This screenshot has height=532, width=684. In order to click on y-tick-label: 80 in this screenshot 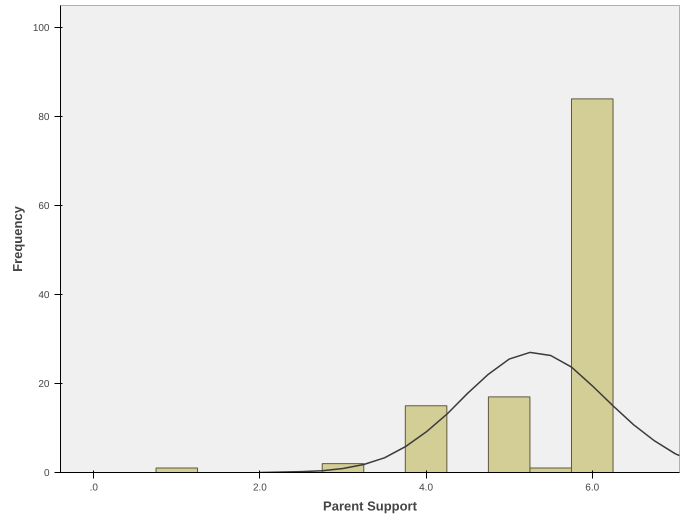, I will do `click(44, 118)`.